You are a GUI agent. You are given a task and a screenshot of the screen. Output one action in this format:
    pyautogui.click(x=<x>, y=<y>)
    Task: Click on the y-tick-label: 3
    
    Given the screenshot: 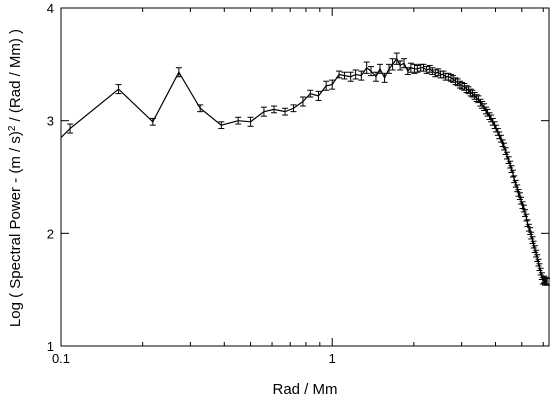 What is the action you would take?
    pyautogui.click(x=50, y=121)
    